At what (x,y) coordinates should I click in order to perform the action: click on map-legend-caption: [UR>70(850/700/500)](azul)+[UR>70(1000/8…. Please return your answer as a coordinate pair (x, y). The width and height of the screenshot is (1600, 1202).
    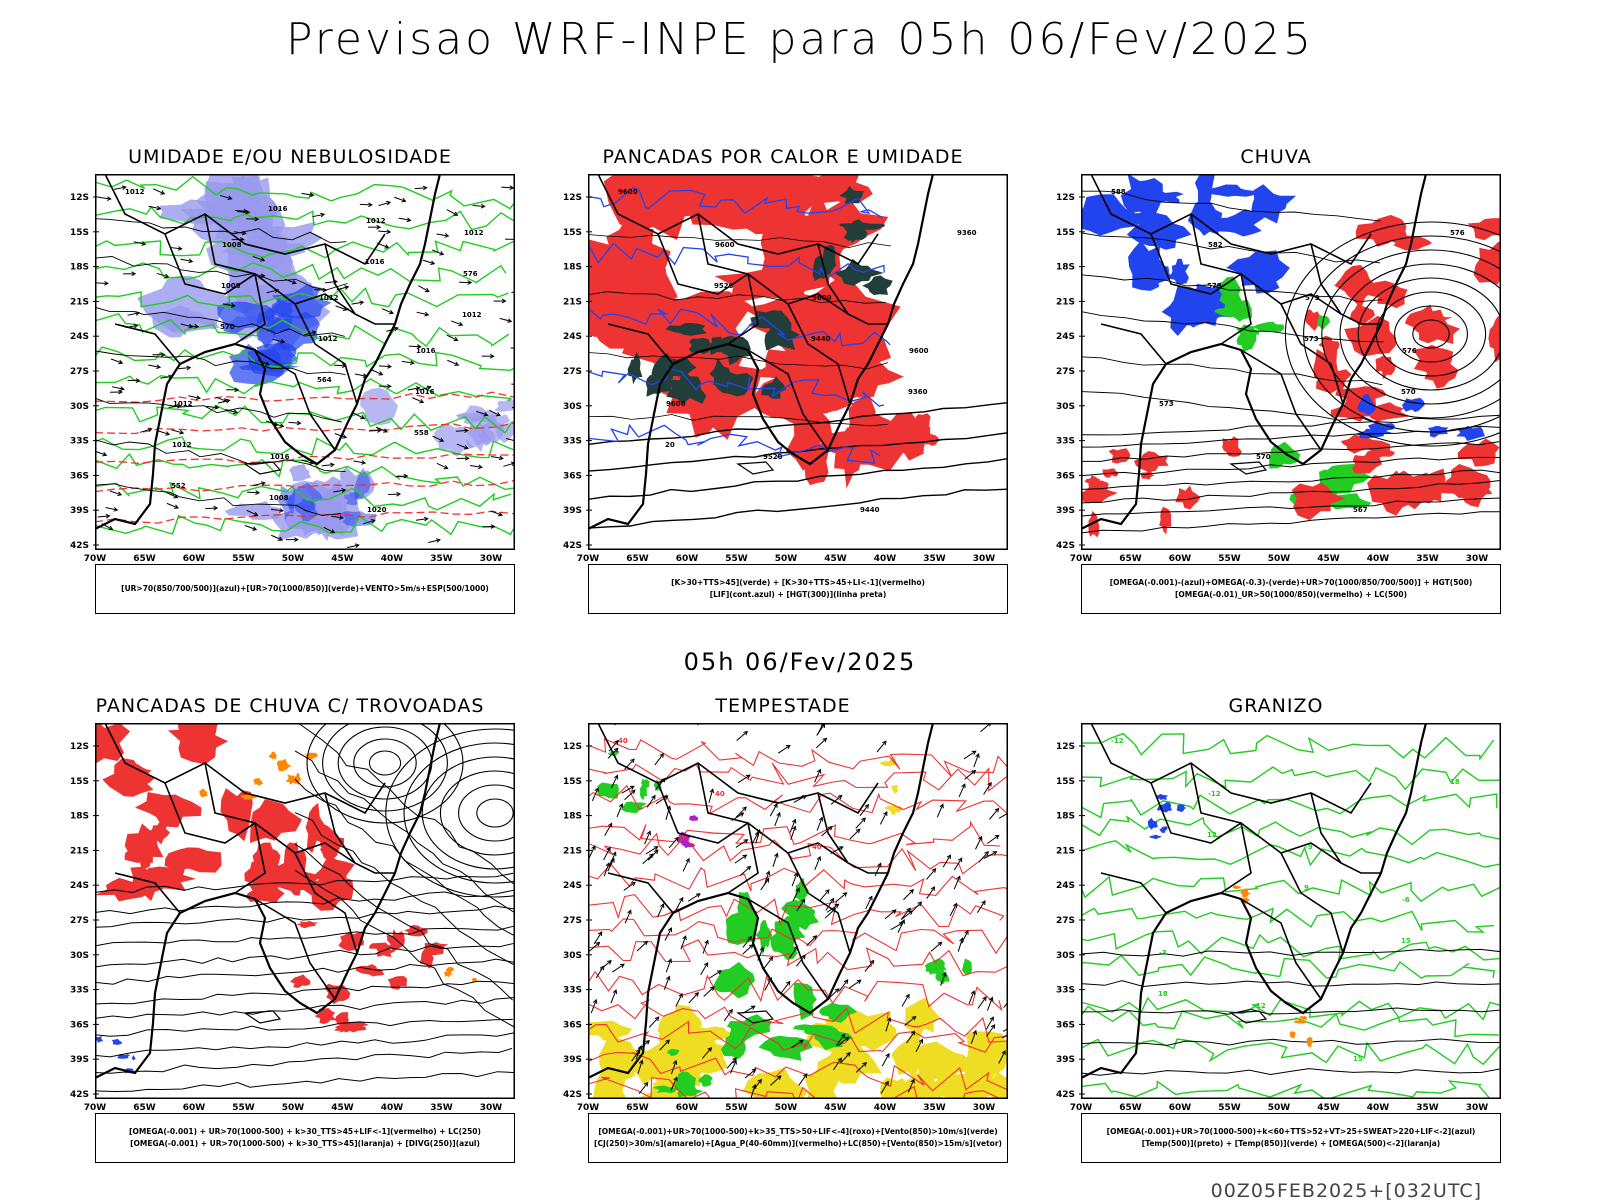
    Looking at the image, I should click on (305, 589).